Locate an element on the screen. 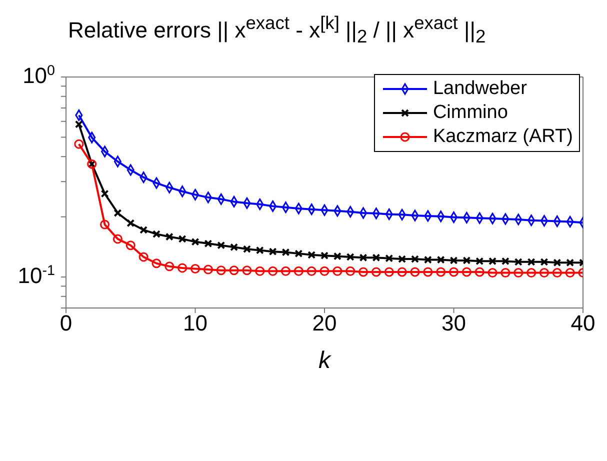 The width and height of the screenshot is (607, 461). legend-label: Landweber is located at coordinates (479, 89).